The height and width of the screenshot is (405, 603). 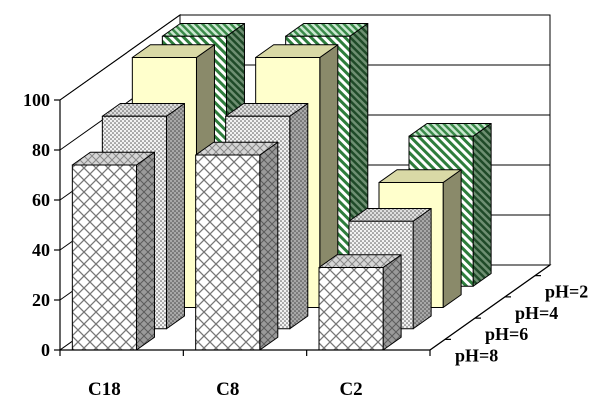 What do you see at coordinates (36, 100) in the screenshot?
I see `y-tick-label-100: 100` at bounding box center [36, 100].